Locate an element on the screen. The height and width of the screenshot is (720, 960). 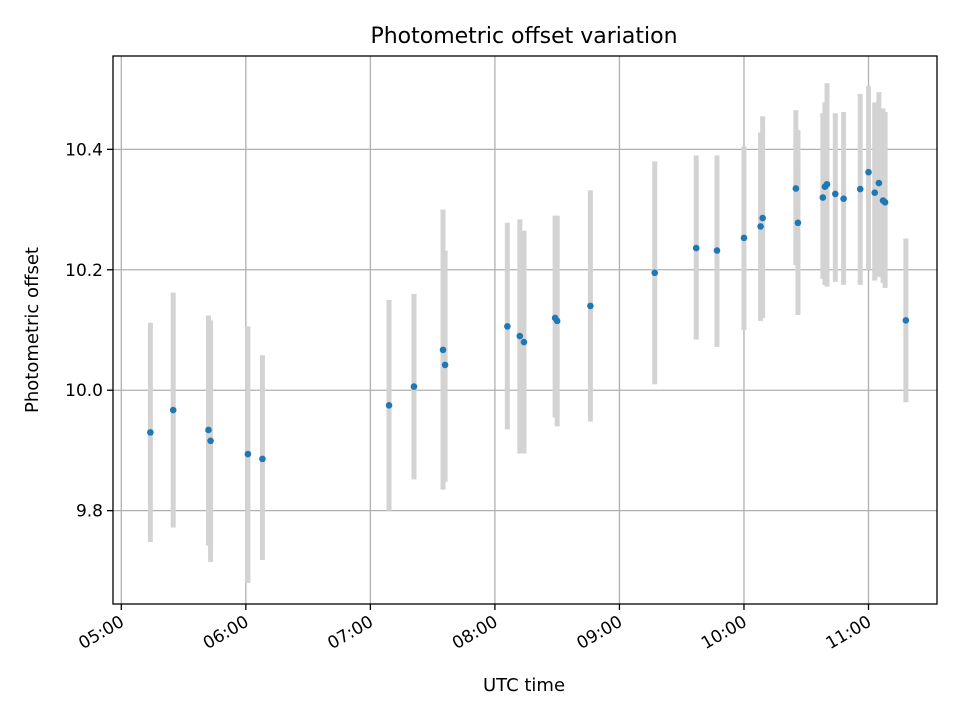
y-tick-label: 10.0 is located at coordinates (84, 391).